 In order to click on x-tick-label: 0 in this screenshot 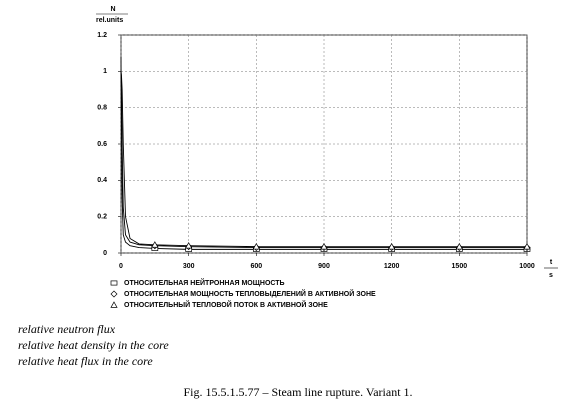, I will do `click(121, 266)`.